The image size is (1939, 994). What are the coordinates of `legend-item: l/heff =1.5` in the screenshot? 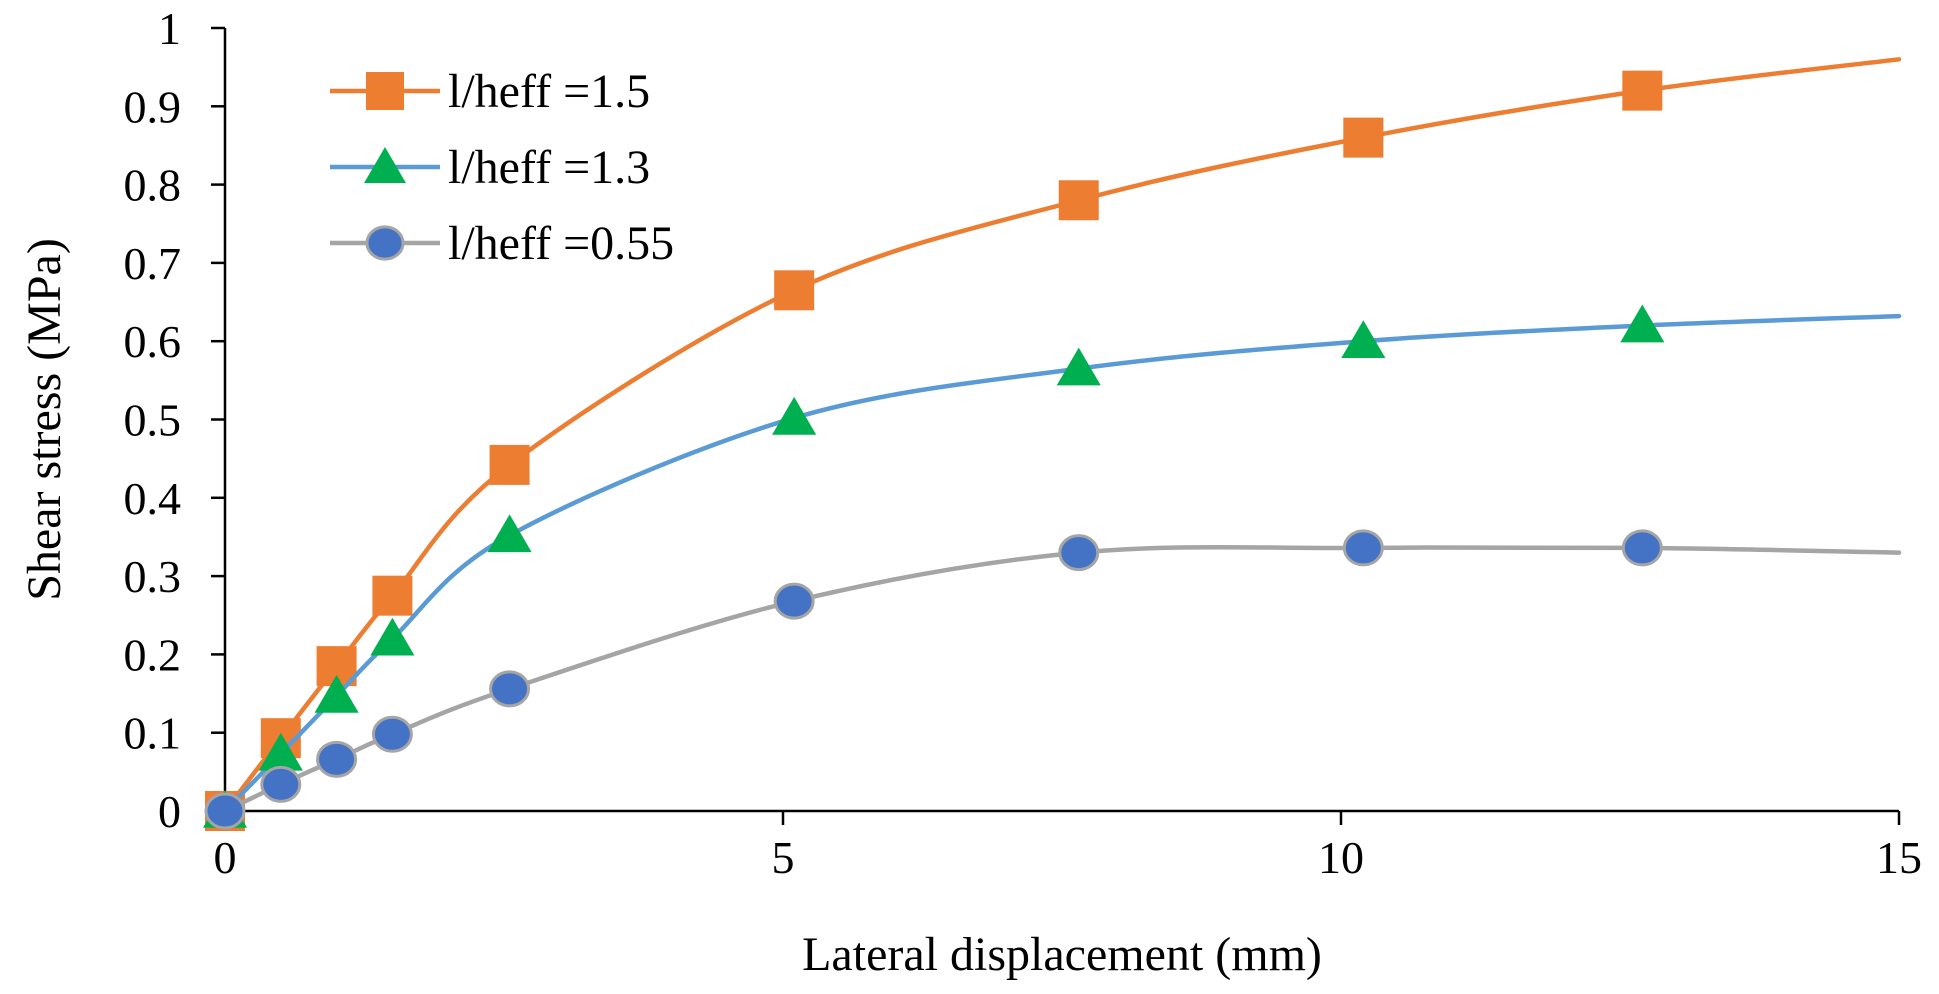 It's located at (490, 91).